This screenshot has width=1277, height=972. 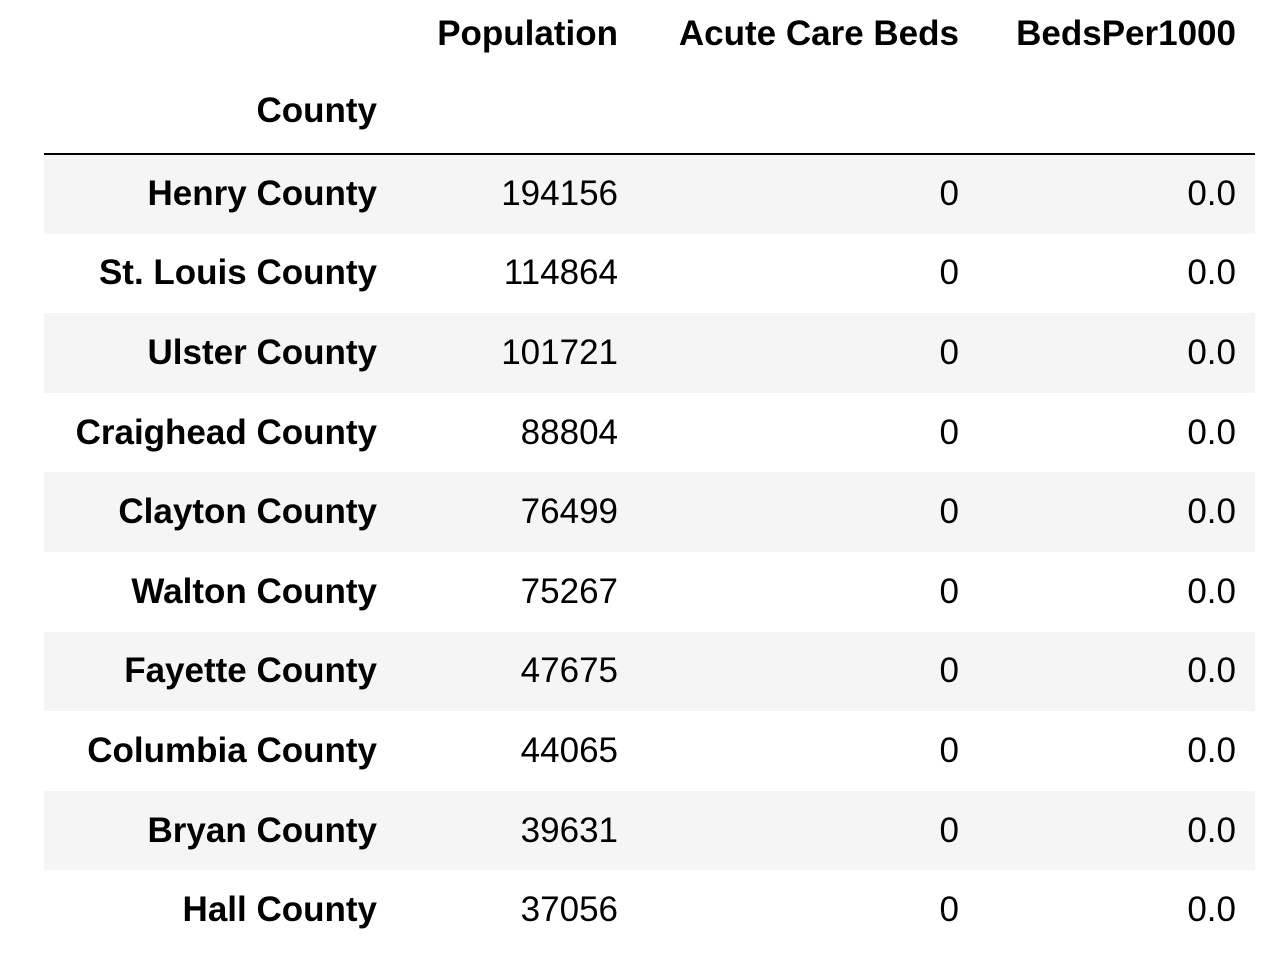 What do you see at coordinates (559, 194) in the screenshot?
I see `population-cell: 194156` at bounding box center [559, 194].